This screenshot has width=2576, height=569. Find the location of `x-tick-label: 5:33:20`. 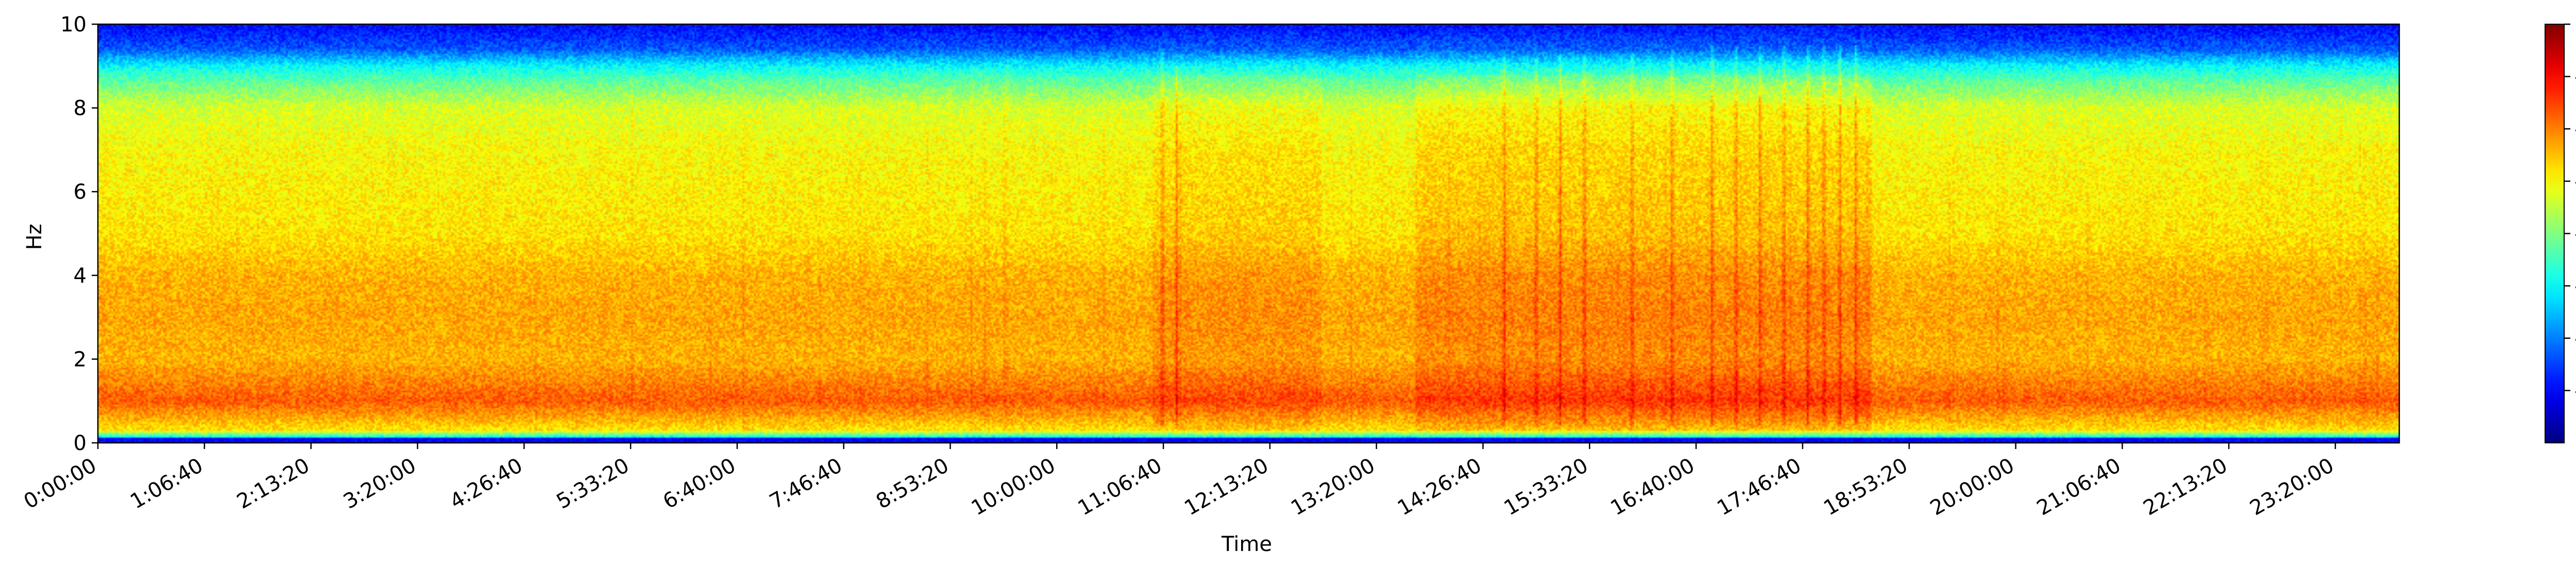

x-tick-label: 5:33:20 is located at coordinates (592, 484).